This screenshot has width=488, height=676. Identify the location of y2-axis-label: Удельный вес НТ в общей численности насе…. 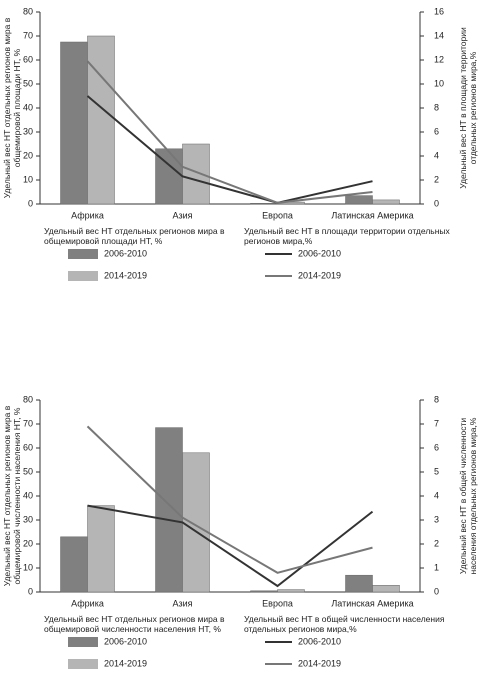
(468, 496).